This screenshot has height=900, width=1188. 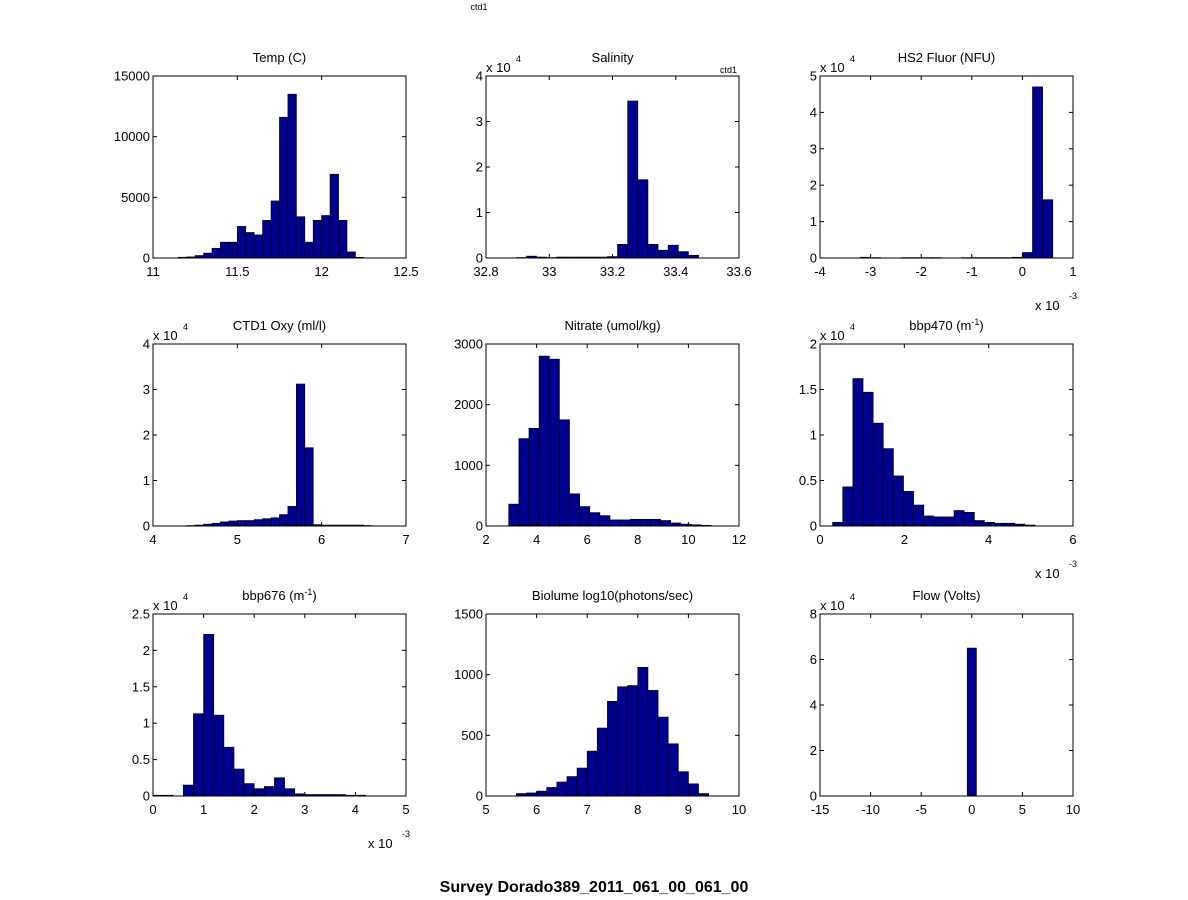 What do you see at coordinates (904, 539) in the screenshot?
I see `x-tick-label: 2` at bounding box center [904, 539].